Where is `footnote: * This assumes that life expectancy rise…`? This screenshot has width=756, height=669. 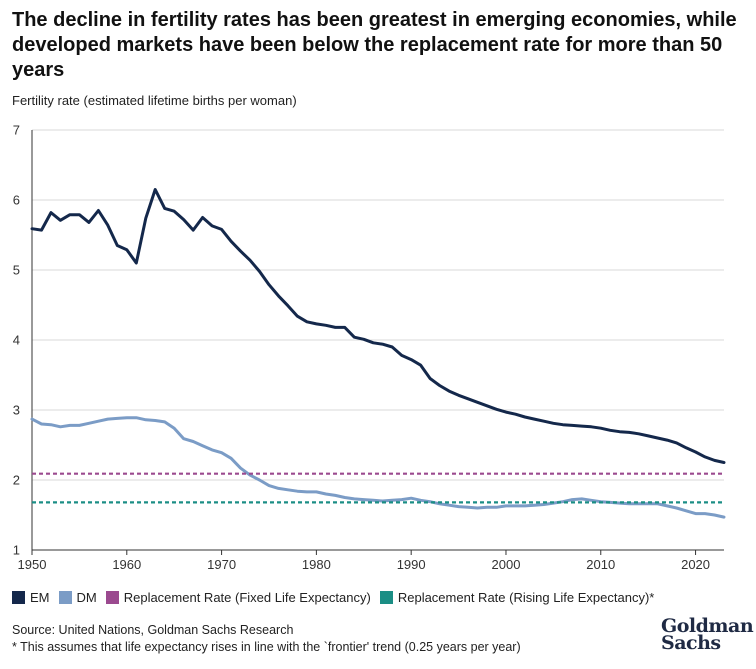
footnote: * This assumes that life expectancy rise… is located at coordinates (266, 647).